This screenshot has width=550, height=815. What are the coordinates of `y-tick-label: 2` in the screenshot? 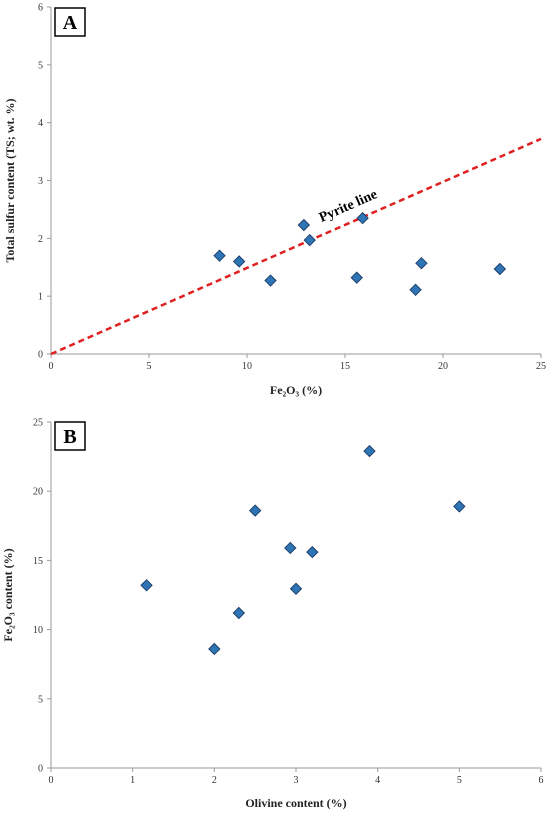 It's located at (40, 239).